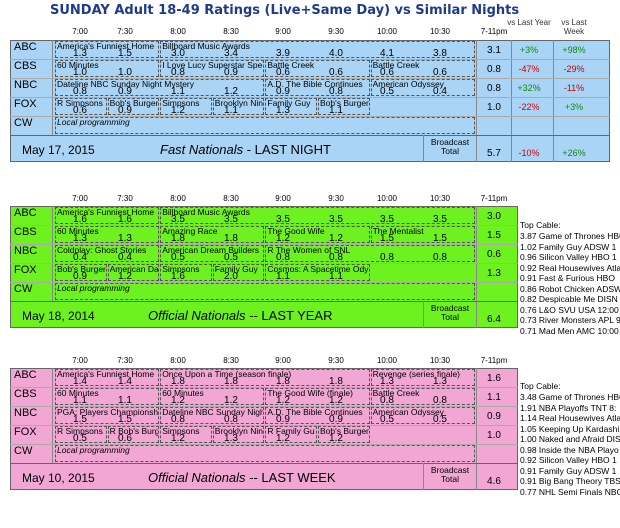  Describe the element at coordinates (574, 27) in the screenshot. I see `vs-last-week-header: vs Last Week` at that location.